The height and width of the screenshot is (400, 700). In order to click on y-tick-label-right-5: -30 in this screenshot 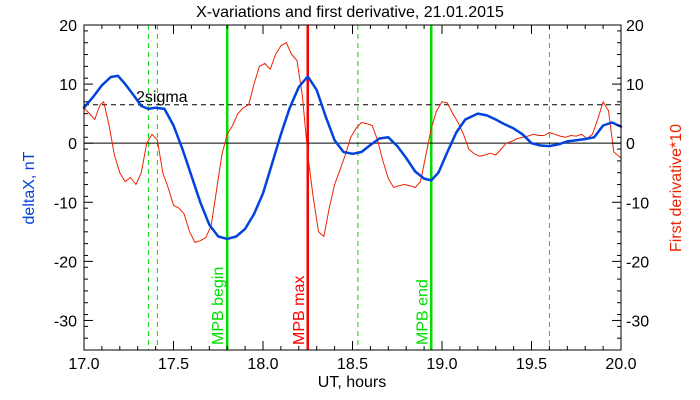, I will do `click(637, 321)`.